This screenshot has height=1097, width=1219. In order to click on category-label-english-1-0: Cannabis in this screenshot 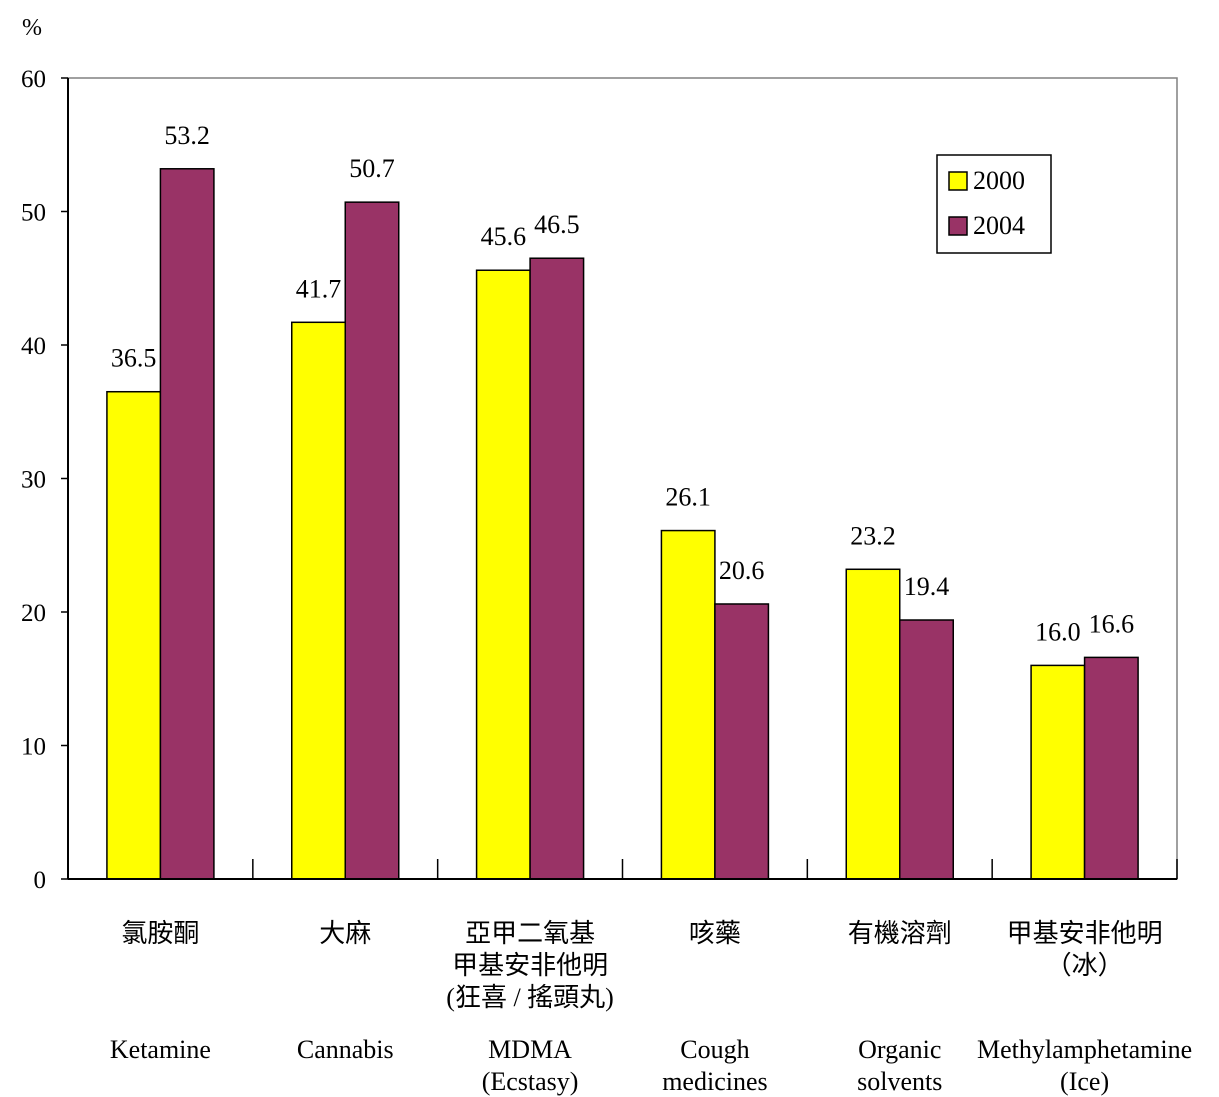, I will do `click(345, 1049)`.